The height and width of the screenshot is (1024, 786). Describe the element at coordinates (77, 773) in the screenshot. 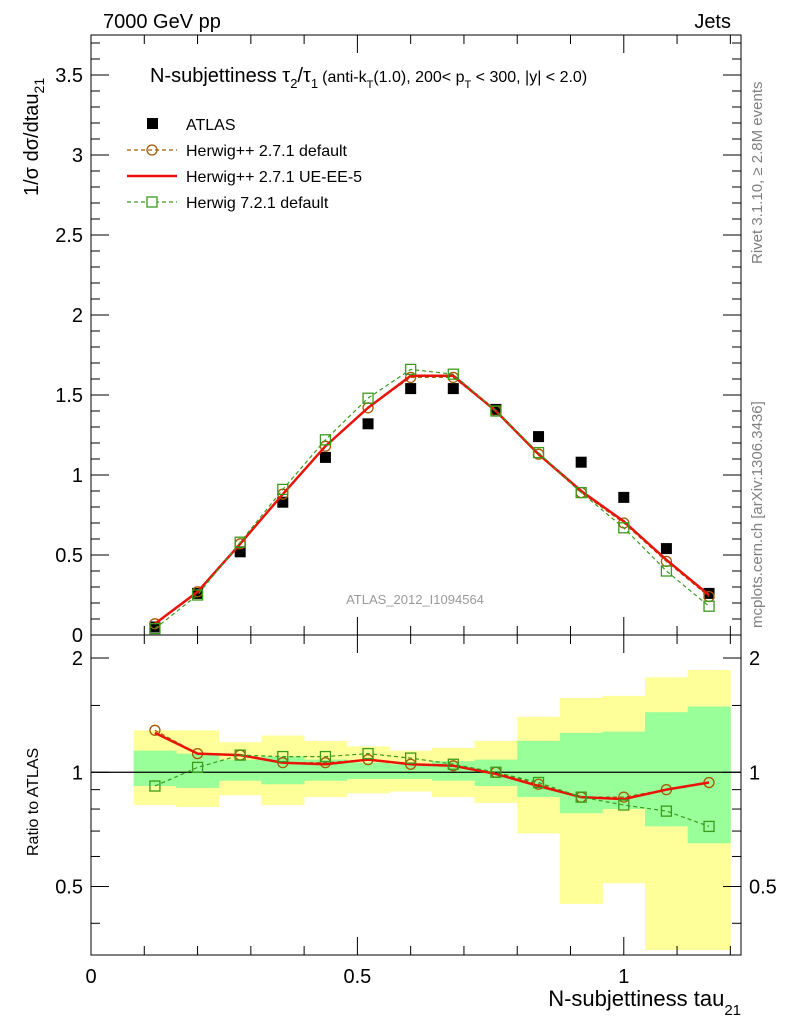

I see `ratio-y-tick-label: 1` at that location.